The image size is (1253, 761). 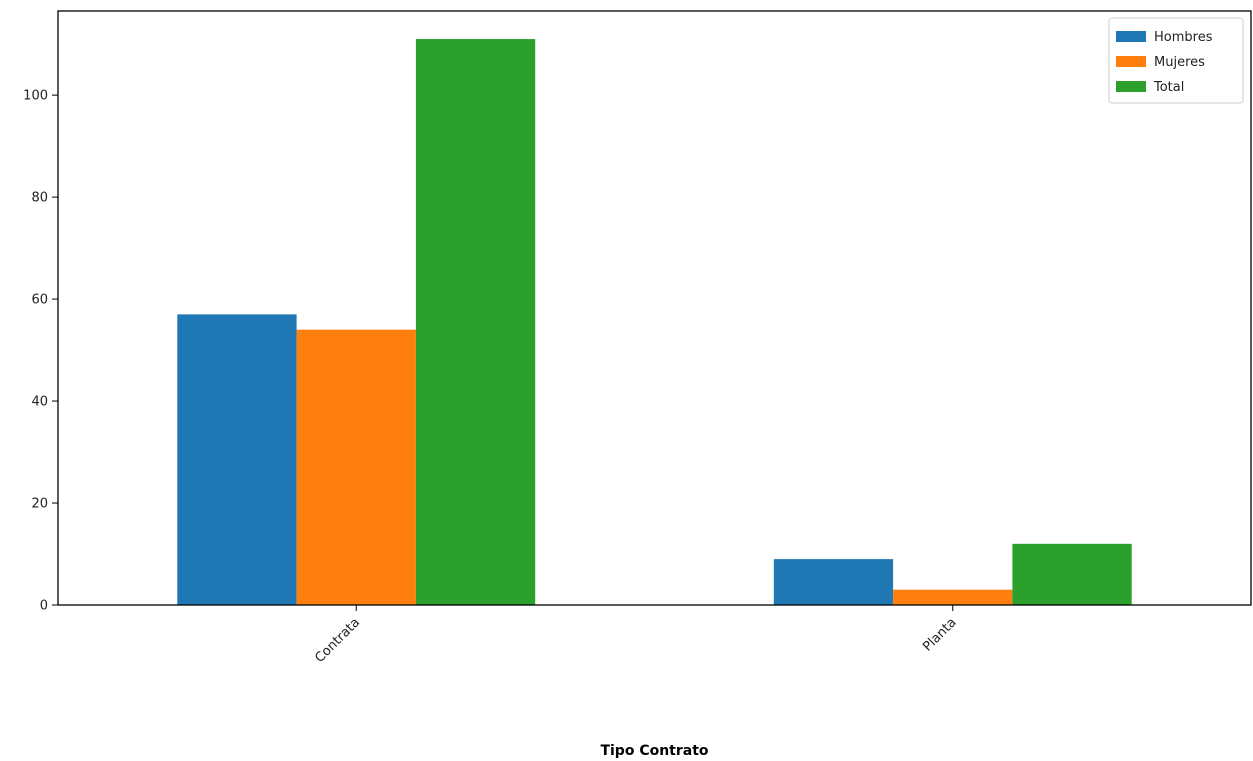 I want to click on legend-label-mujeres: Mujeres, so click(x=1179, y=62).